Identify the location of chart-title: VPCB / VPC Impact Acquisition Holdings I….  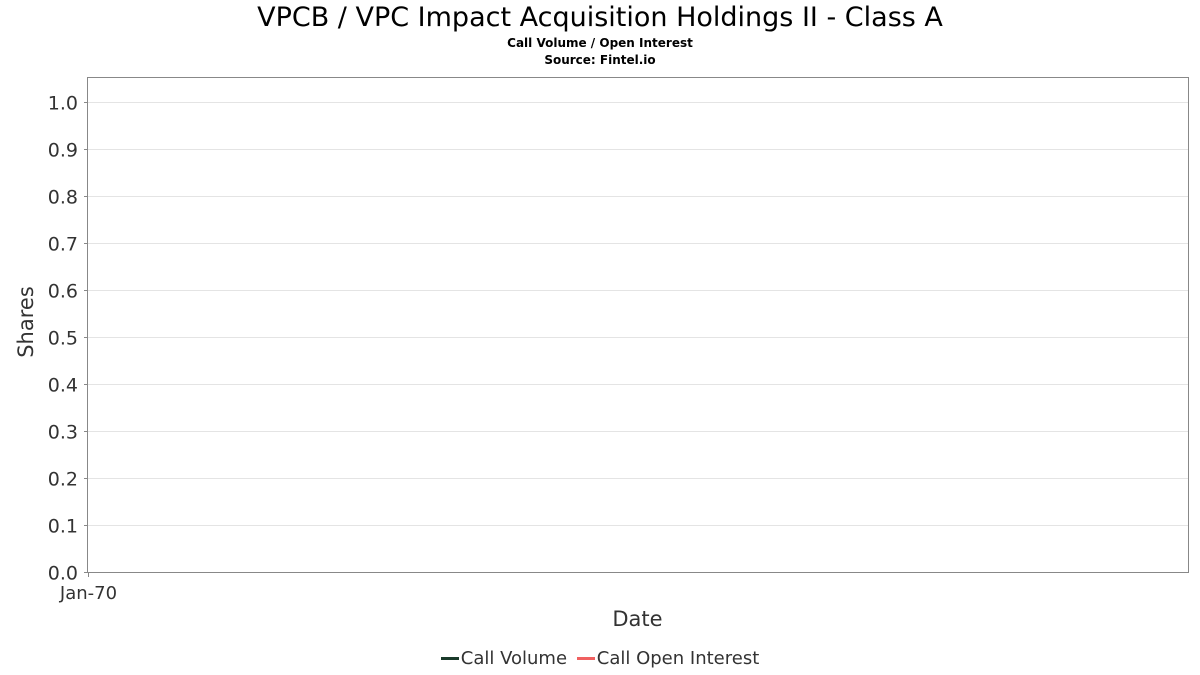
(600, 17).